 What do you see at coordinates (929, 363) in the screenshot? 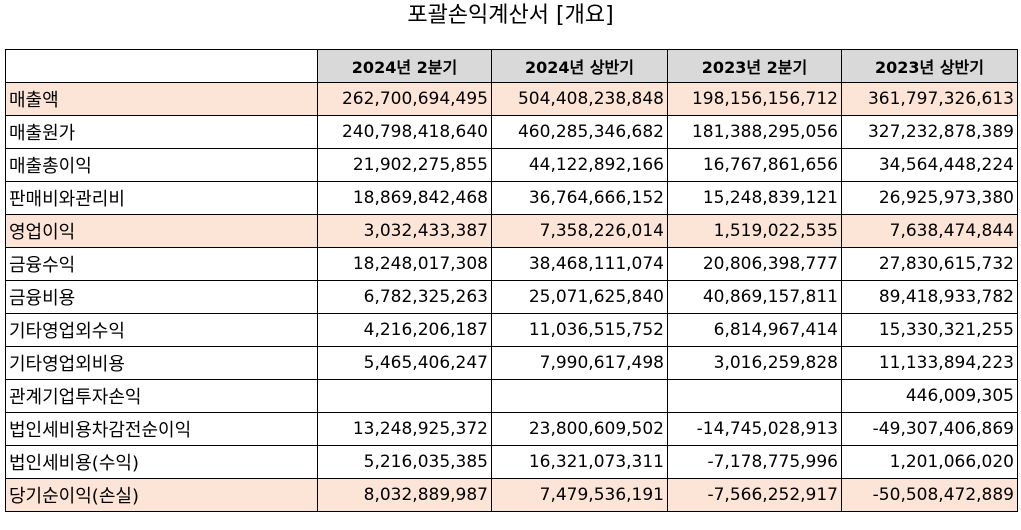
I see `value-cell: 11,133,894,223` at bounding box center [929, 363].